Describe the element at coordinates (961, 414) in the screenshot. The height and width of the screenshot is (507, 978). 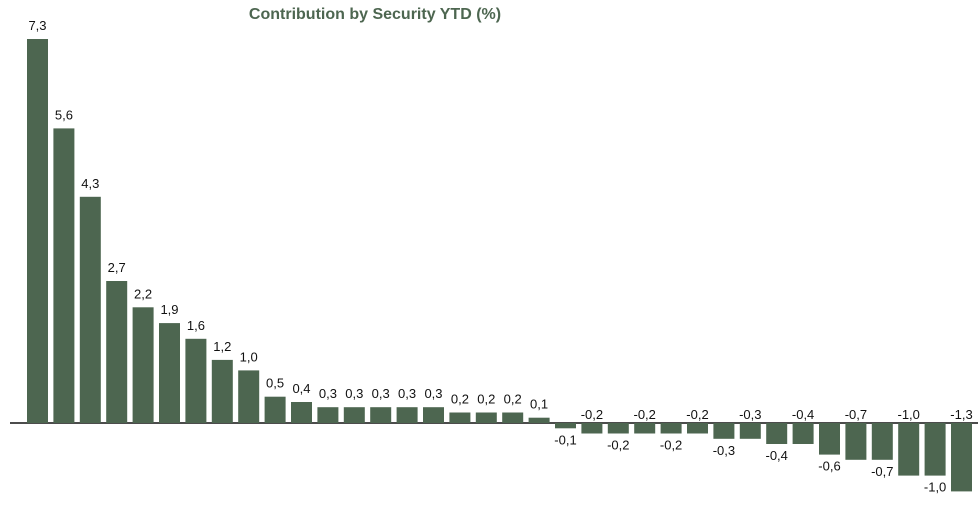
I see `bar-value-label: -1,3` at that location.